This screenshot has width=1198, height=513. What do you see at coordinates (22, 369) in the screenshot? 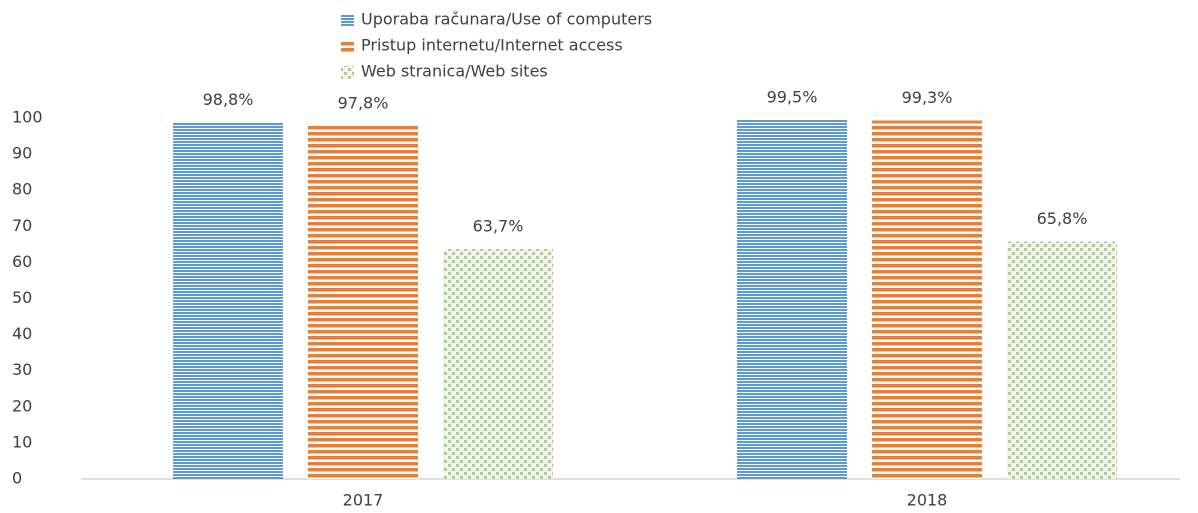
I see `y-tick-label: 30` at bounding box center [22, 369].